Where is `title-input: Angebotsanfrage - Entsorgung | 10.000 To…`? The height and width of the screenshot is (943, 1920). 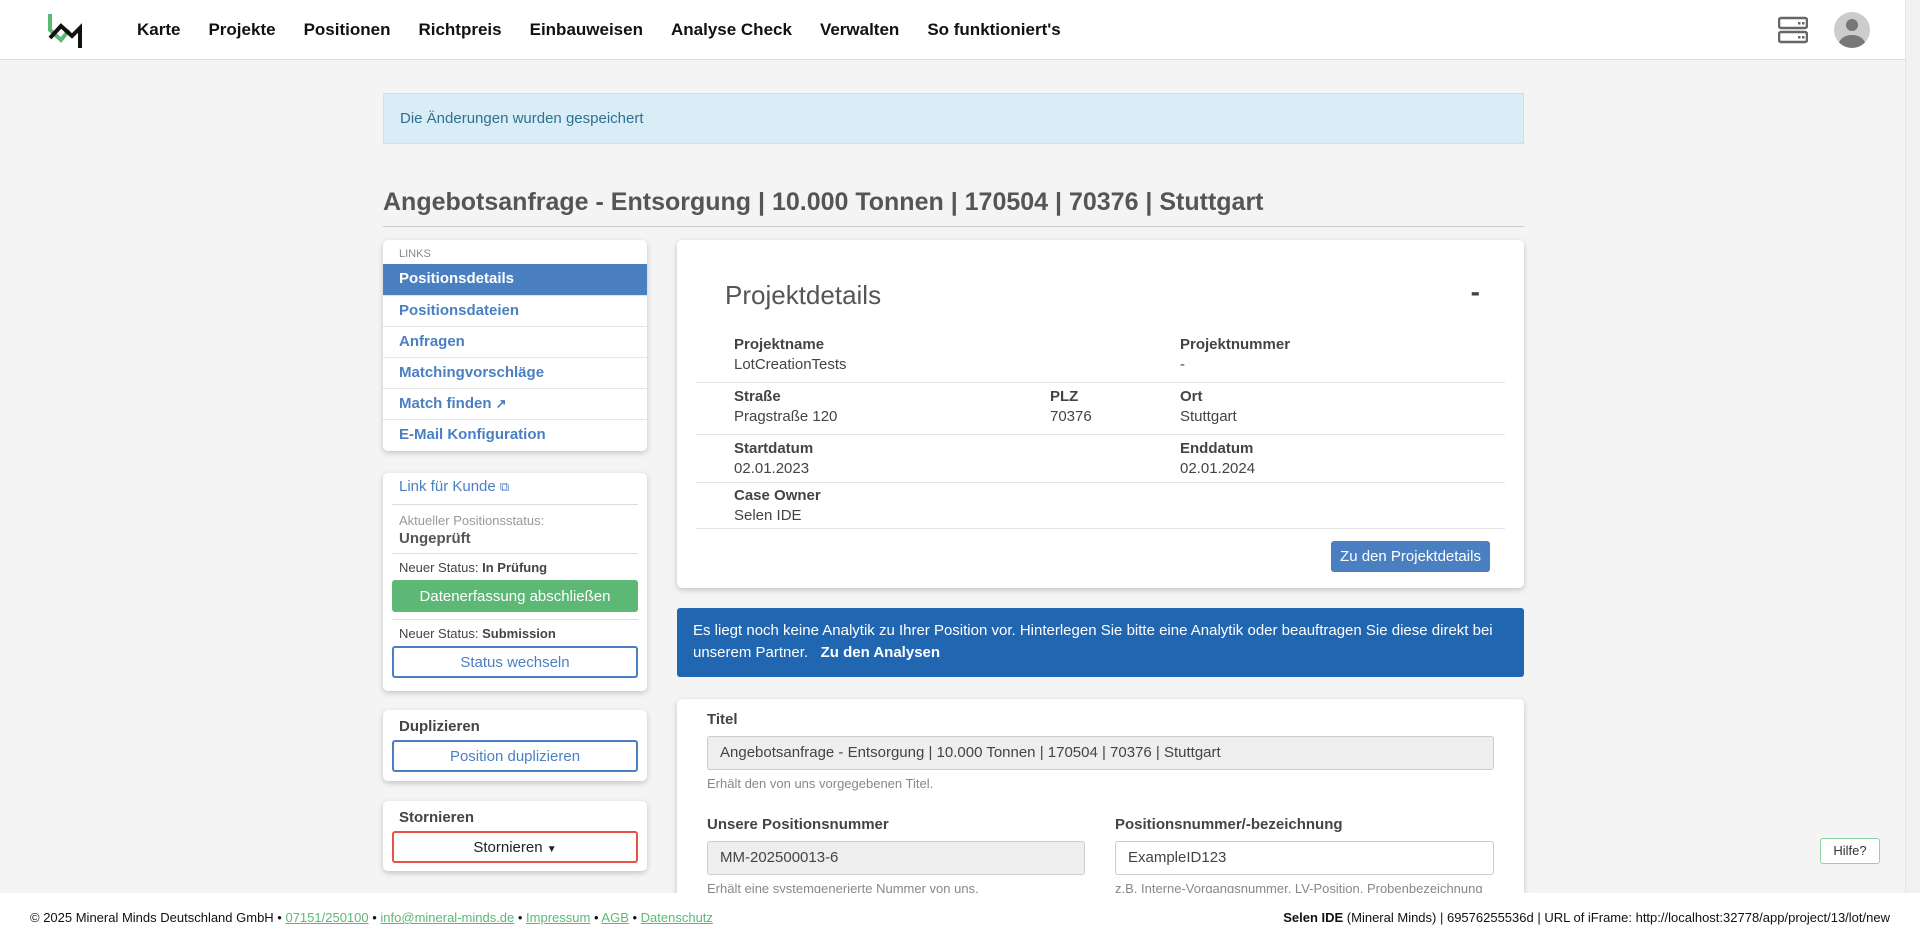 title-input: Angebotsanfrage - Entsorgung | 10.000 To… is located at coordinates (1100, 753).